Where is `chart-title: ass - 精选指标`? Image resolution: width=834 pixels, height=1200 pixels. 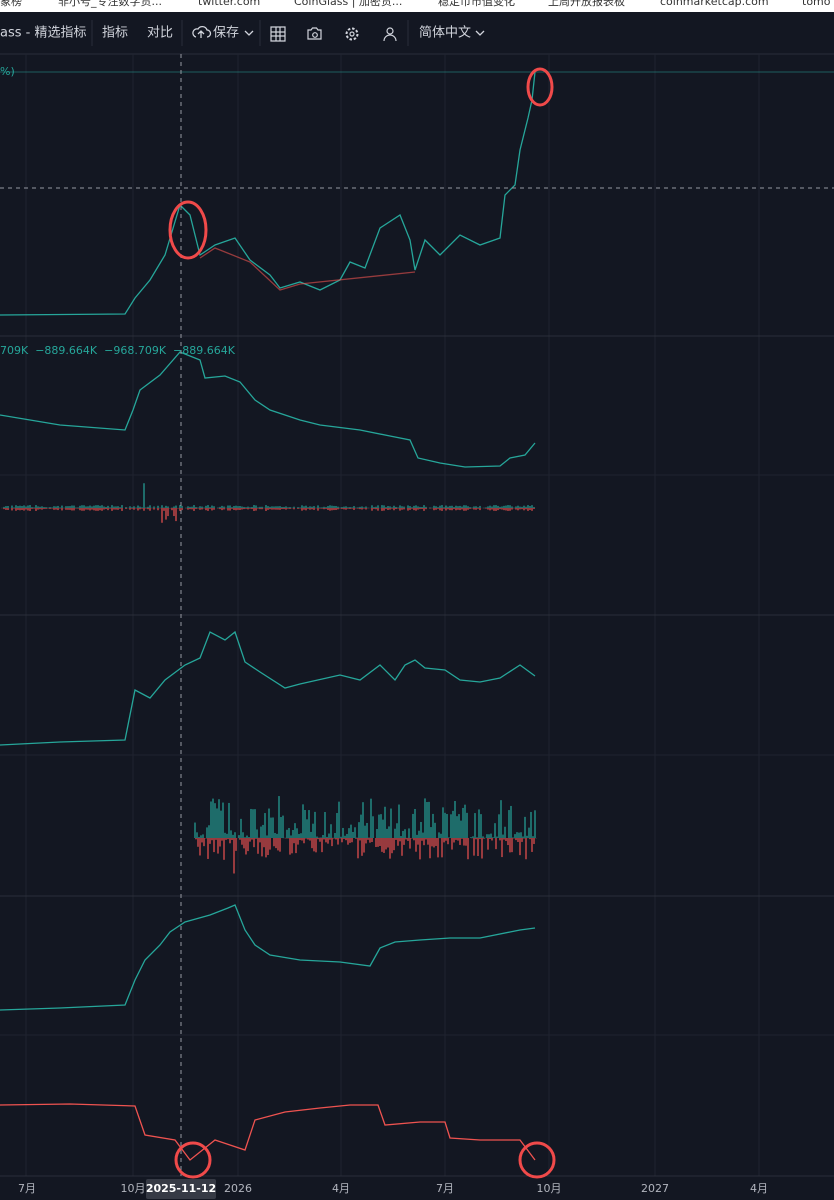 chart-title: ass - 精选指标 is located at coordinates (43, 33).